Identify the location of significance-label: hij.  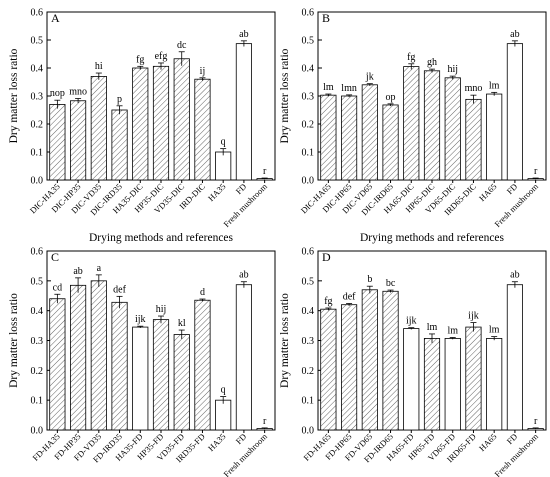
(452, 69).